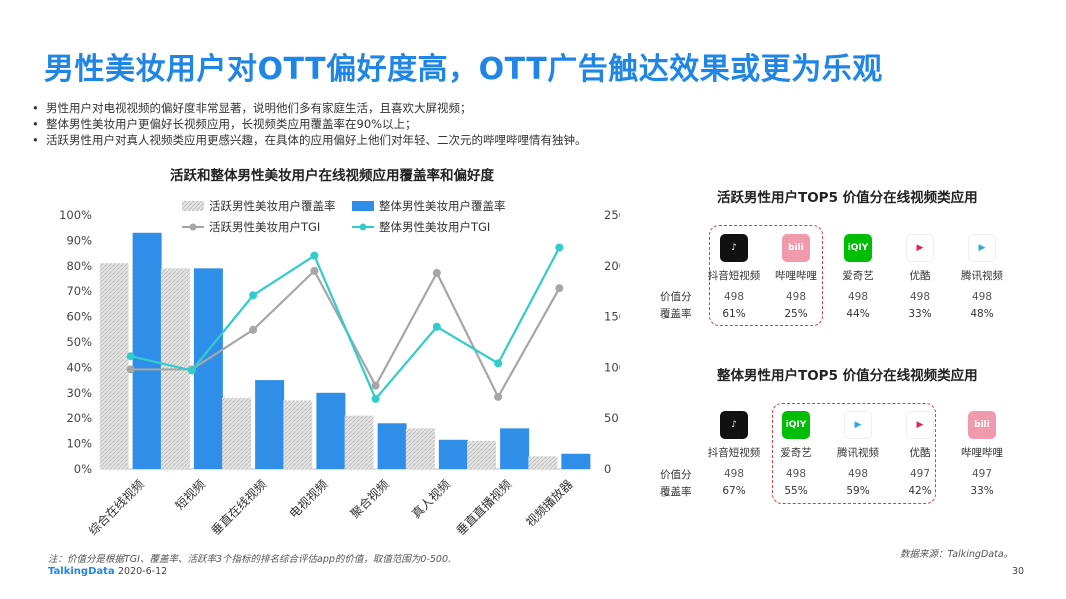  I want to click on y-left-tick-label: 20%, so click(79, 418).